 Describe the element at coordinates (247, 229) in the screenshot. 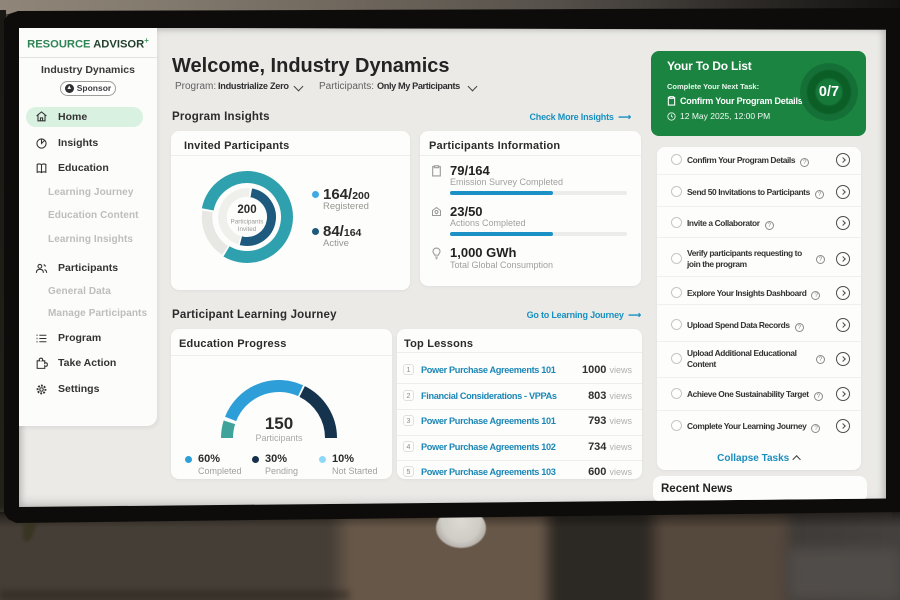

I see `svg-text: Invited` at that location.